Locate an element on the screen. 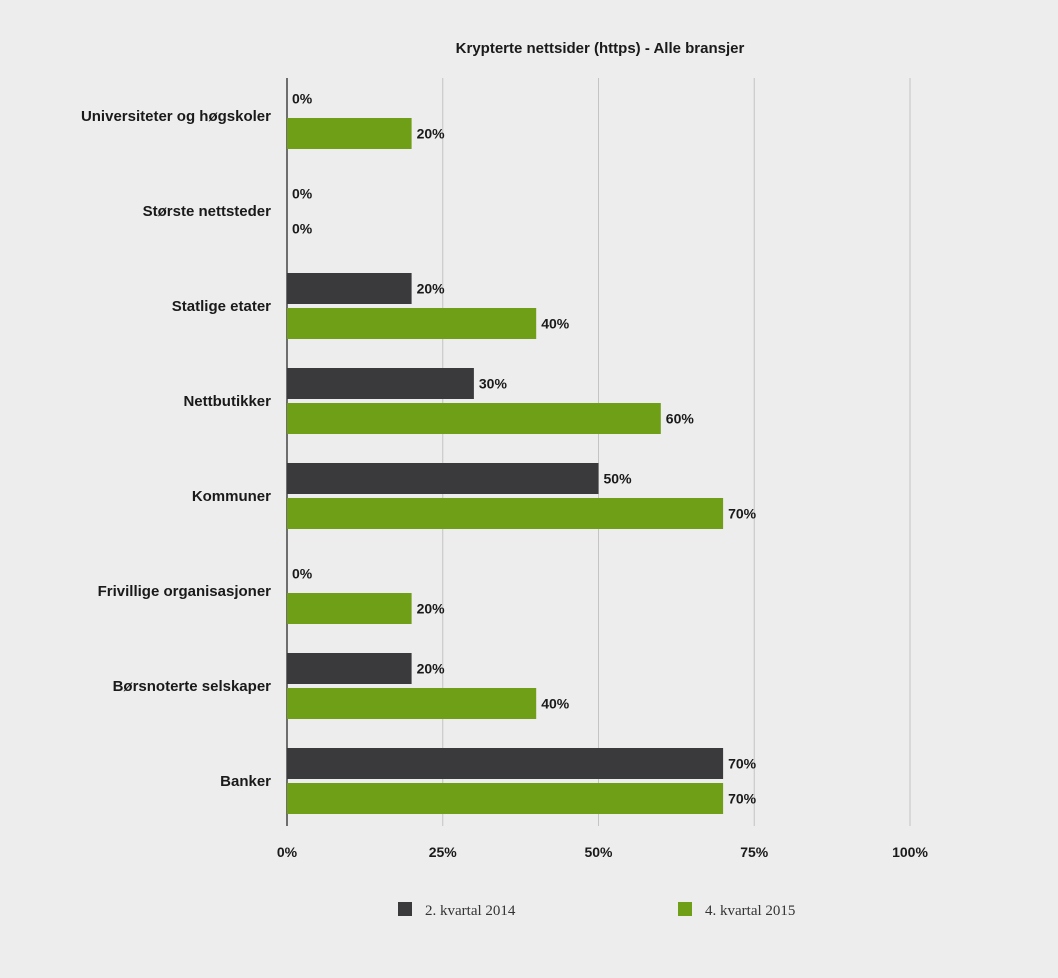  legend-swatch-2014 is located at coordinates (405, 909).